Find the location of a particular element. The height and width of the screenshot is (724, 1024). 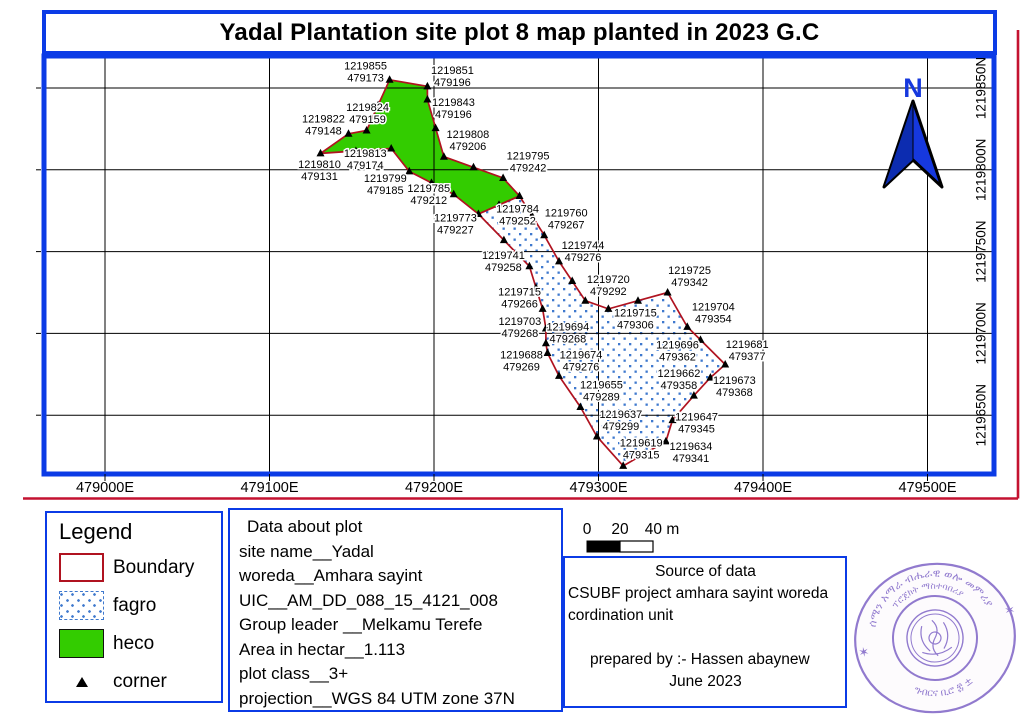

plot-info-line: projection__WGS 84 UTM zone 37N is located at coordinates (377, 698).